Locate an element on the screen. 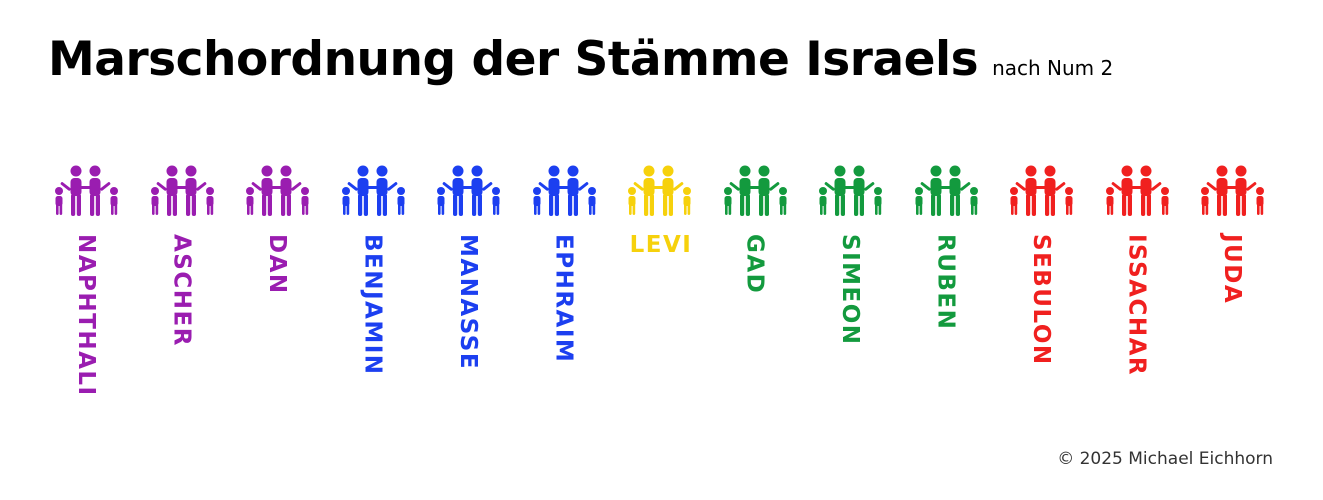 The height and width of the screenshot is (500, 1323). tribe-label: JUDA is located at coordinates (1232, 269).